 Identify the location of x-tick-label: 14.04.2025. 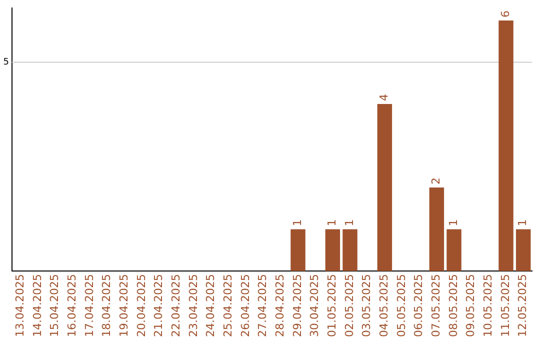
(37, 306).